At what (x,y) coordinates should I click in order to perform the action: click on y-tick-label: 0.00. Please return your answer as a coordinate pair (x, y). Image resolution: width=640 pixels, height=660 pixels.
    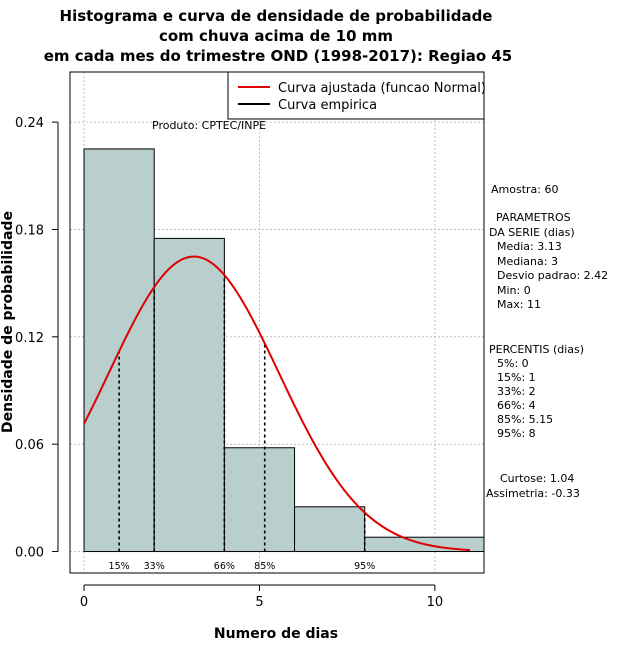
    Looking at the image, I should click on (29, 553).